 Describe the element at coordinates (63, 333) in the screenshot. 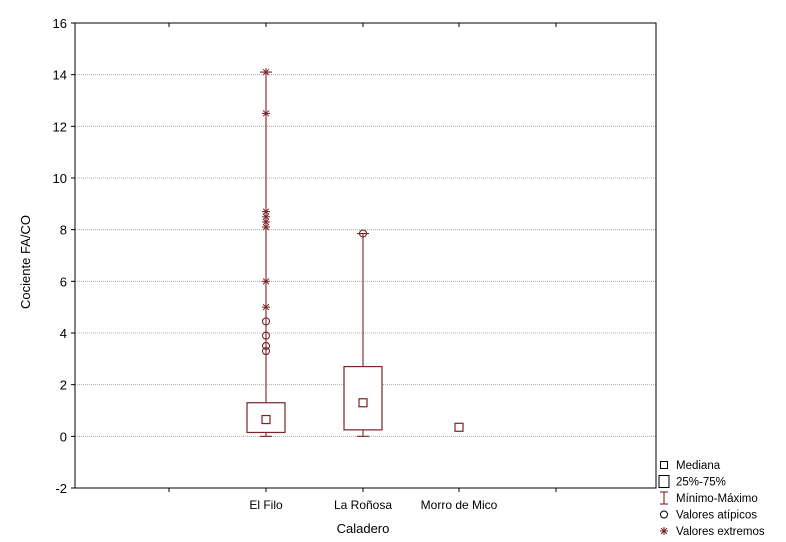

I see `y-tick-label: 4` at that location.